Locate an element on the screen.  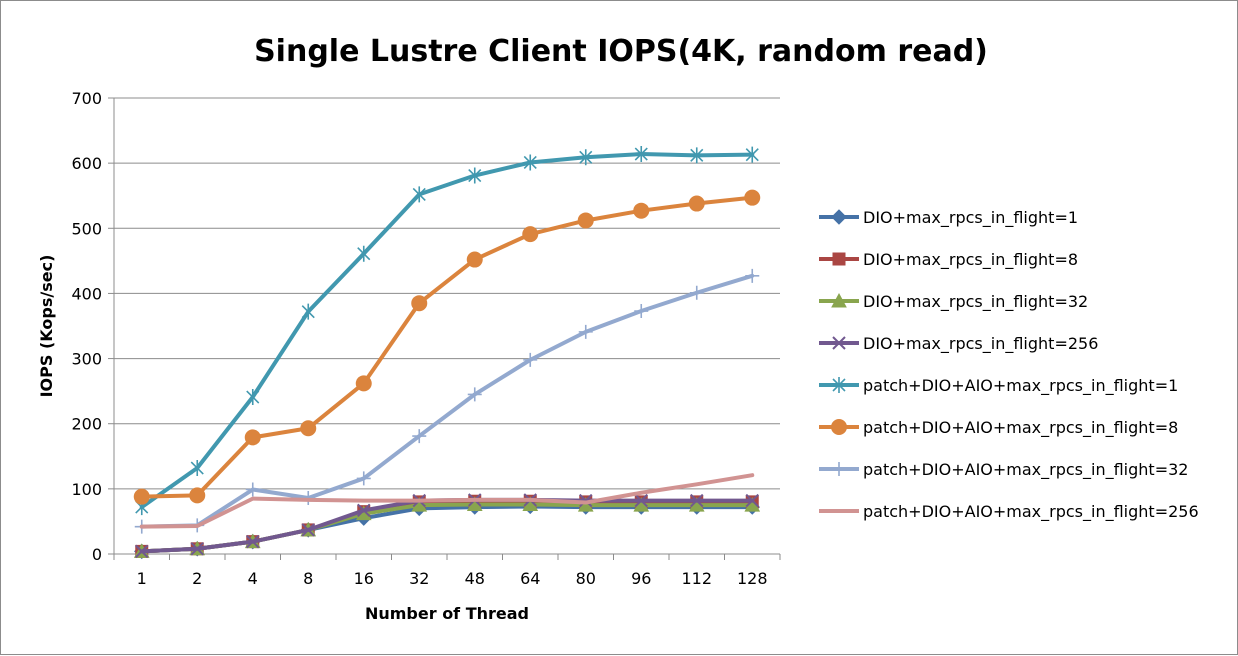
x-tick-label: 96 is located at coordinates (641, 578).